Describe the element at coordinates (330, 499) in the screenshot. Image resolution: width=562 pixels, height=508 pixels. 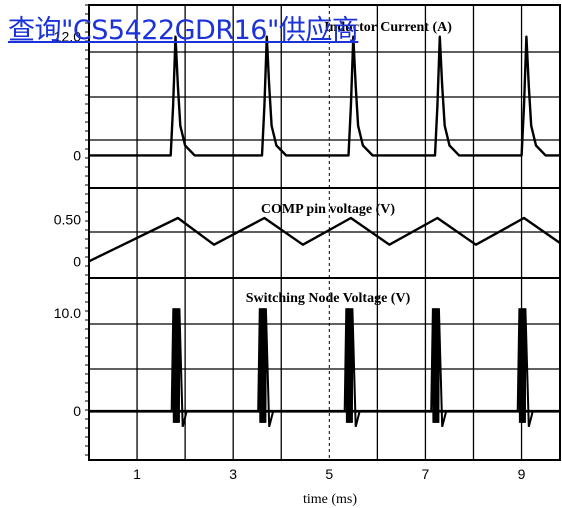
I see `x-axis-label: time (ms)` at that location.